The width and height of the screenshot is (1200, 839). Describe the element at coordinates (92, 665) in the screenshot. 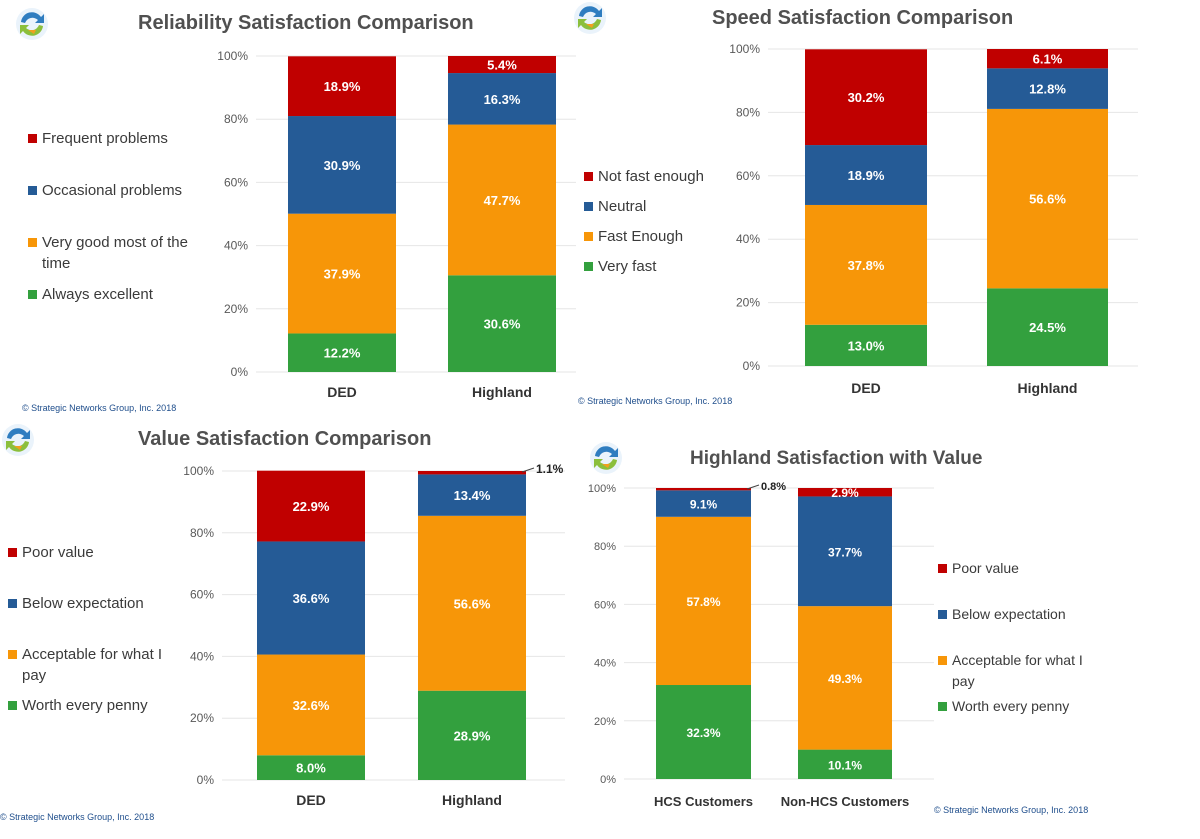

I see `legend-label: Acceptable for what I pay` at that location.